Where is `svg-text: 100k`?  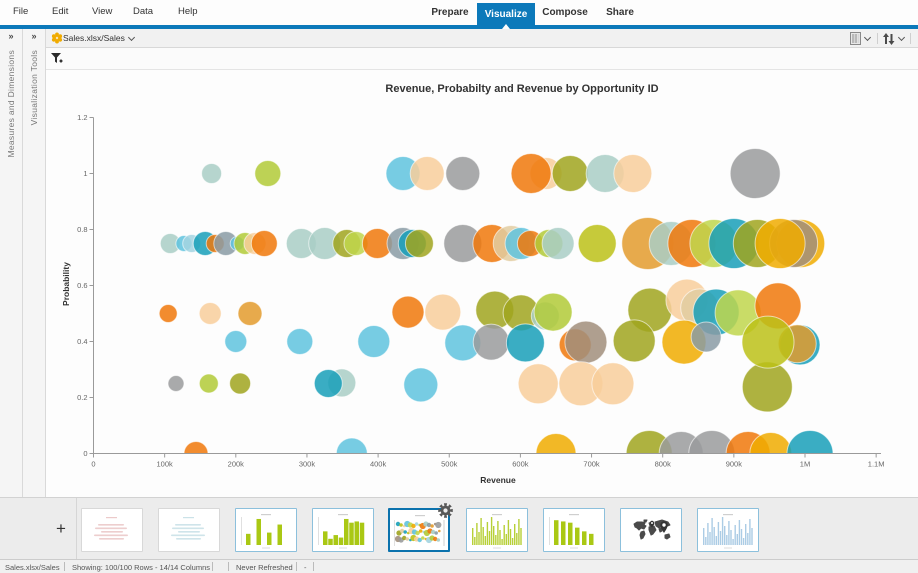
svg-text: 100k is located at coordinates (165, 464).